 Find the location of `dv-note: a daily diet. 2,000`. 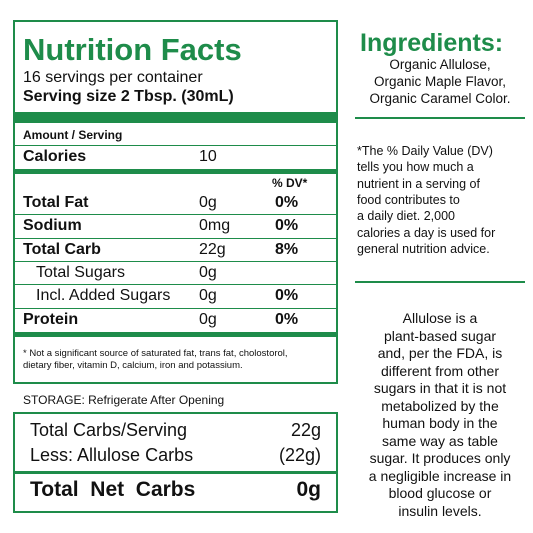

dv-note: a daily diet. 2,000 is located at coordinates (406, 216).